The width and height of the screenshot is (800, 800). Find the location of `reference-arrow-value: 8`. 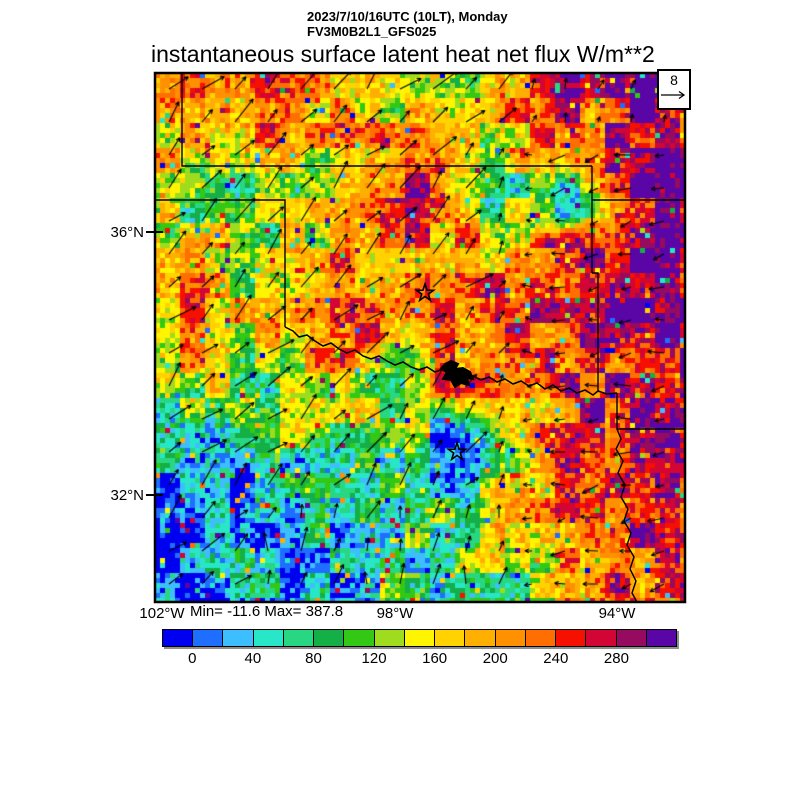

reference-arrow-value: 8 is located at coordinates (674, 80).